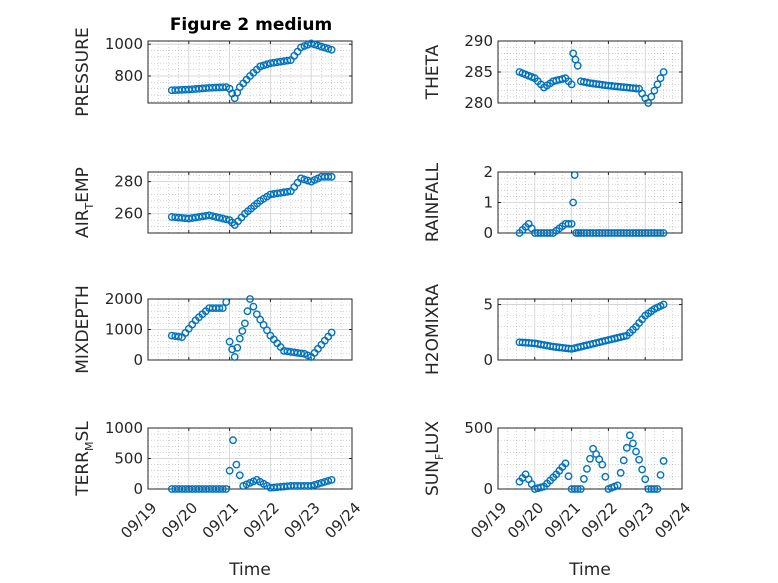 This screenshot has height=583, width=778. Describe the element at coordinates (488, 203) in the screenshot. I see `y-tick-label: 1` at that location.